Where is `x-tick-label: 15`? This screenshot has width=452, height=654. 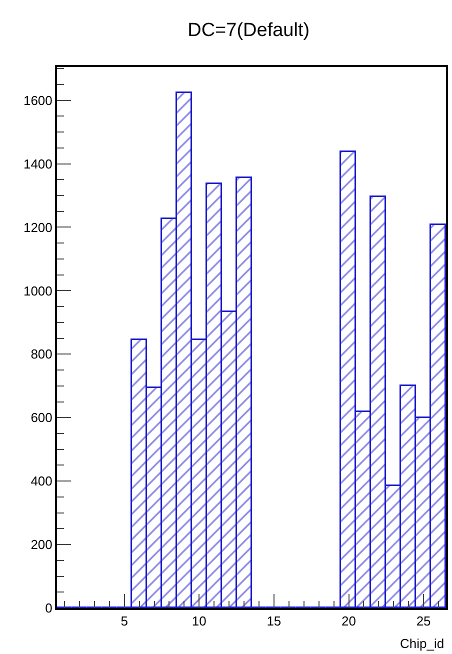
x-tick-label: 15 is located at coordinates (274, 621).